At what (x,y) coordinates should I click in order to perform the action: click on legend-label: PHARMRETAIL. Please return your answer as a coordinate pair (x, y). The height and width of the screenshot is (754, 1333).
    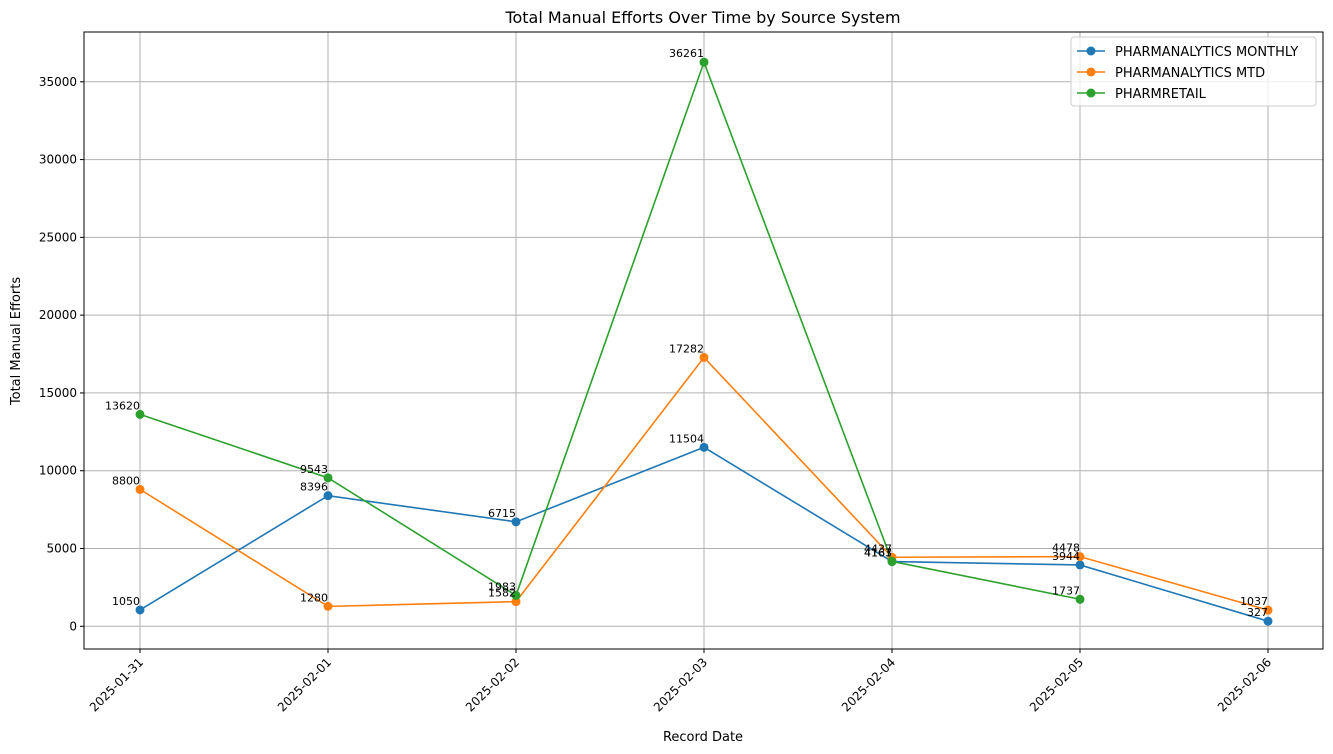
    Looking at the image, I should click on (1161, 94).